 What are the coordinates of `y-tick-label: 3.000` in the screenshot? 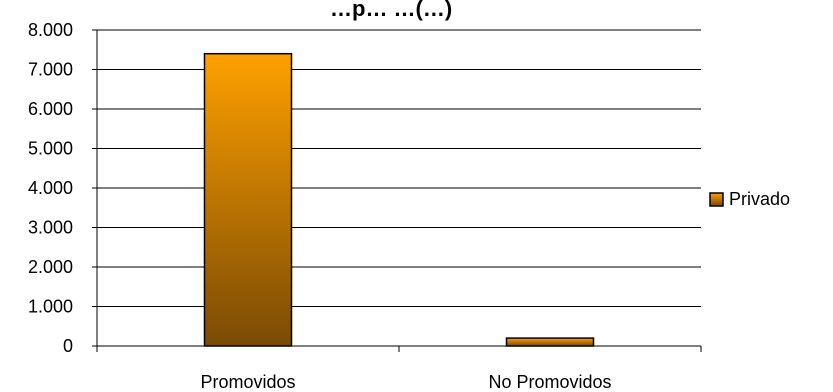 It's located at (50, 228).